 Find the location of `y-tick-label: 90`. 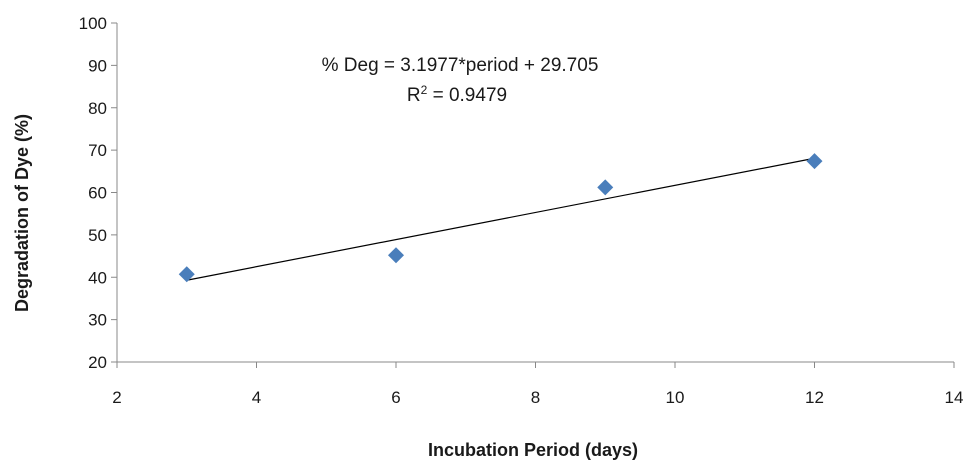

y-tick-label: 90 is located at coordinates (97, 65).